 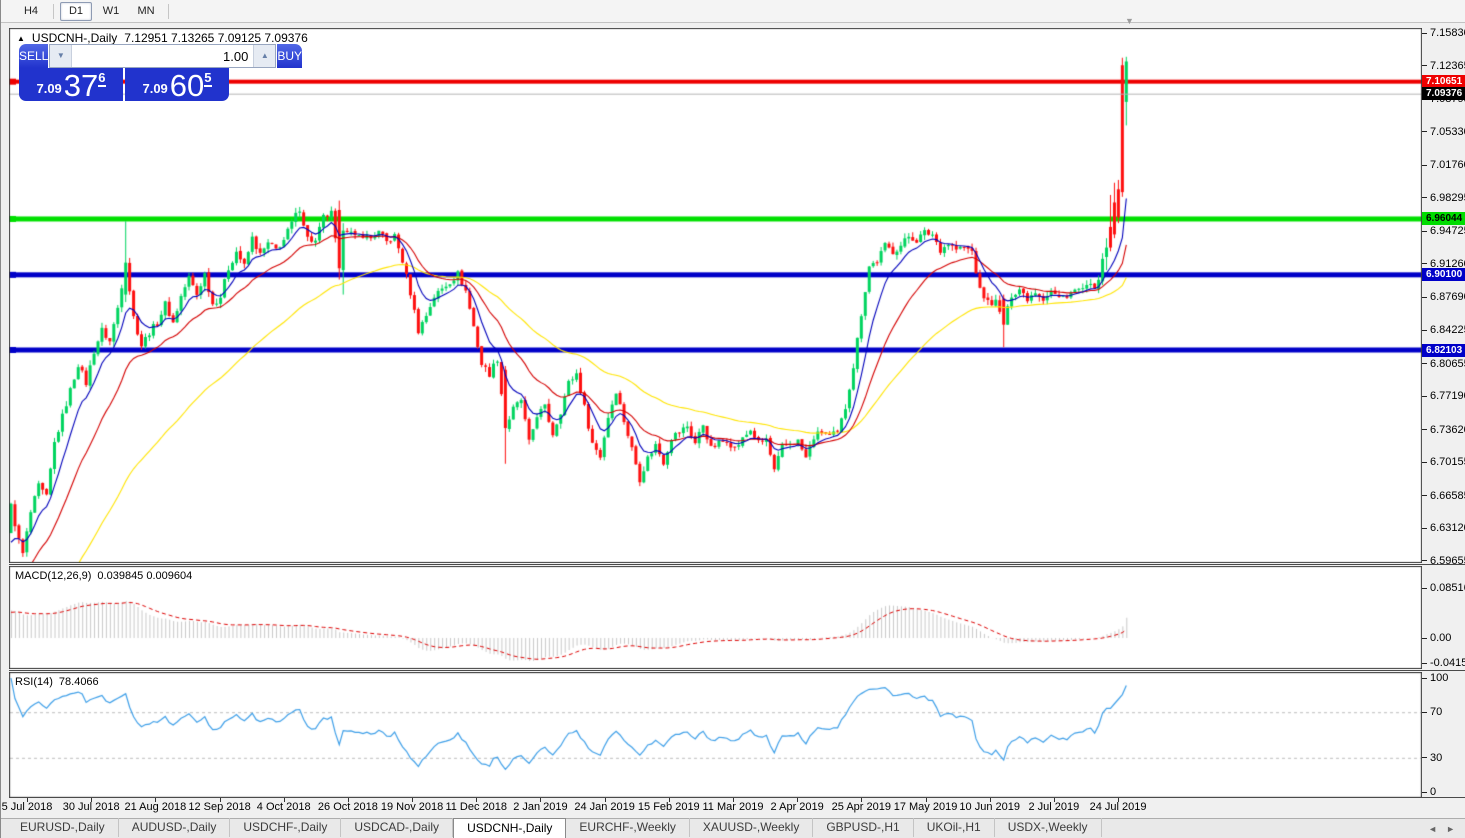 I want to click on price-axis-tick: 6.70155, so click(x=1443, y=462).